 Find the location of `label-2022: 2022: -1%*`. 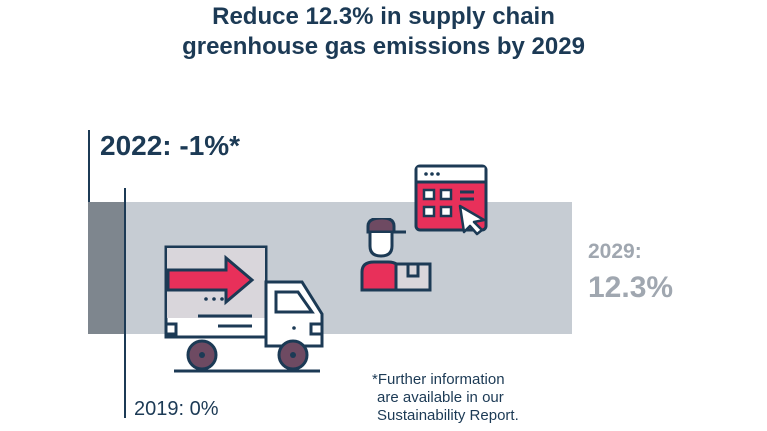

label-2022: 2022: -1%* is located at coordinates (170, 145).